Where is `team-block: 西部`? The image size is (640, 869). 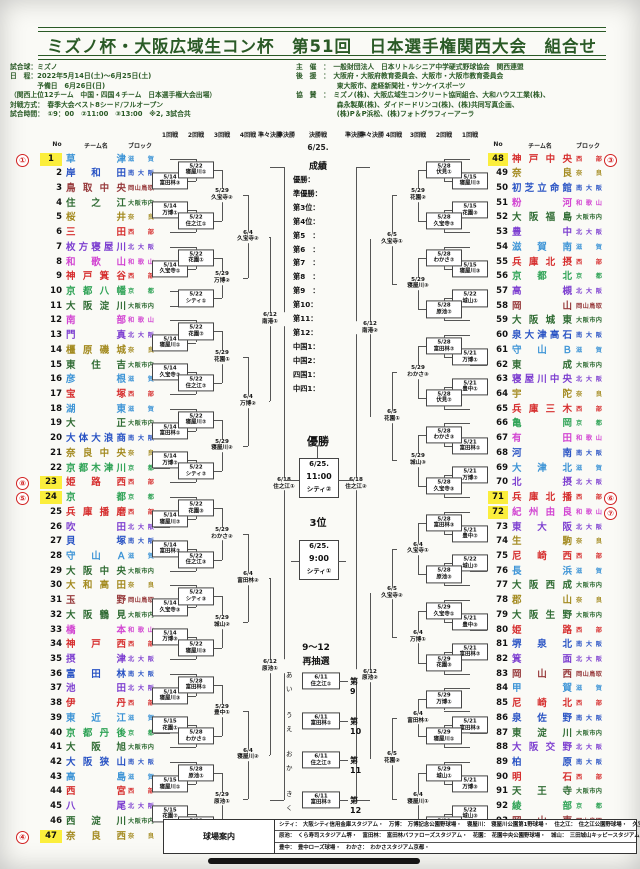
team-block: 西部 is located at coordinates (589, 630).